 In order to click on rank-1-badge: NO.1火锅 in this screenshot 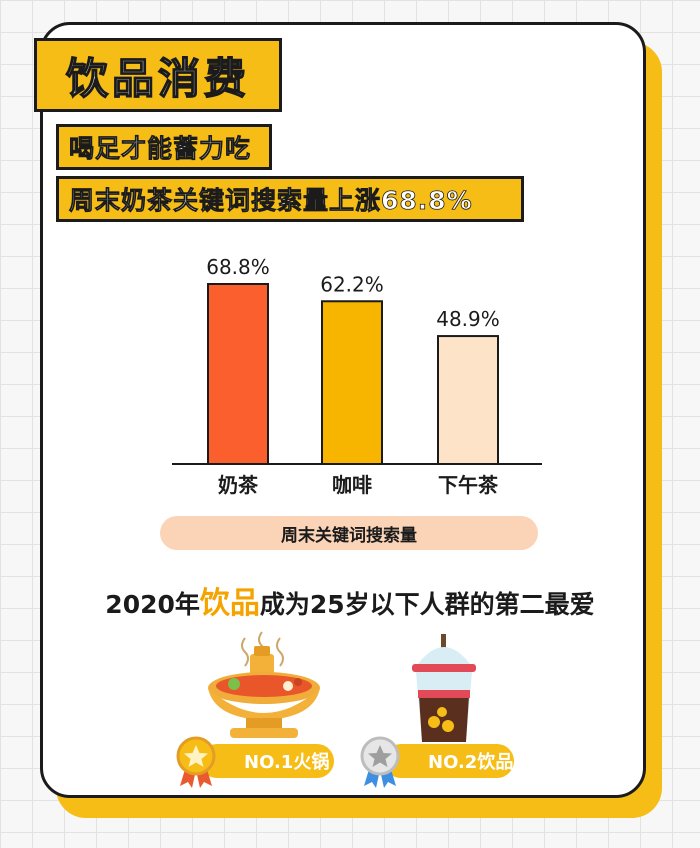, I will do `click(267, 761)`.